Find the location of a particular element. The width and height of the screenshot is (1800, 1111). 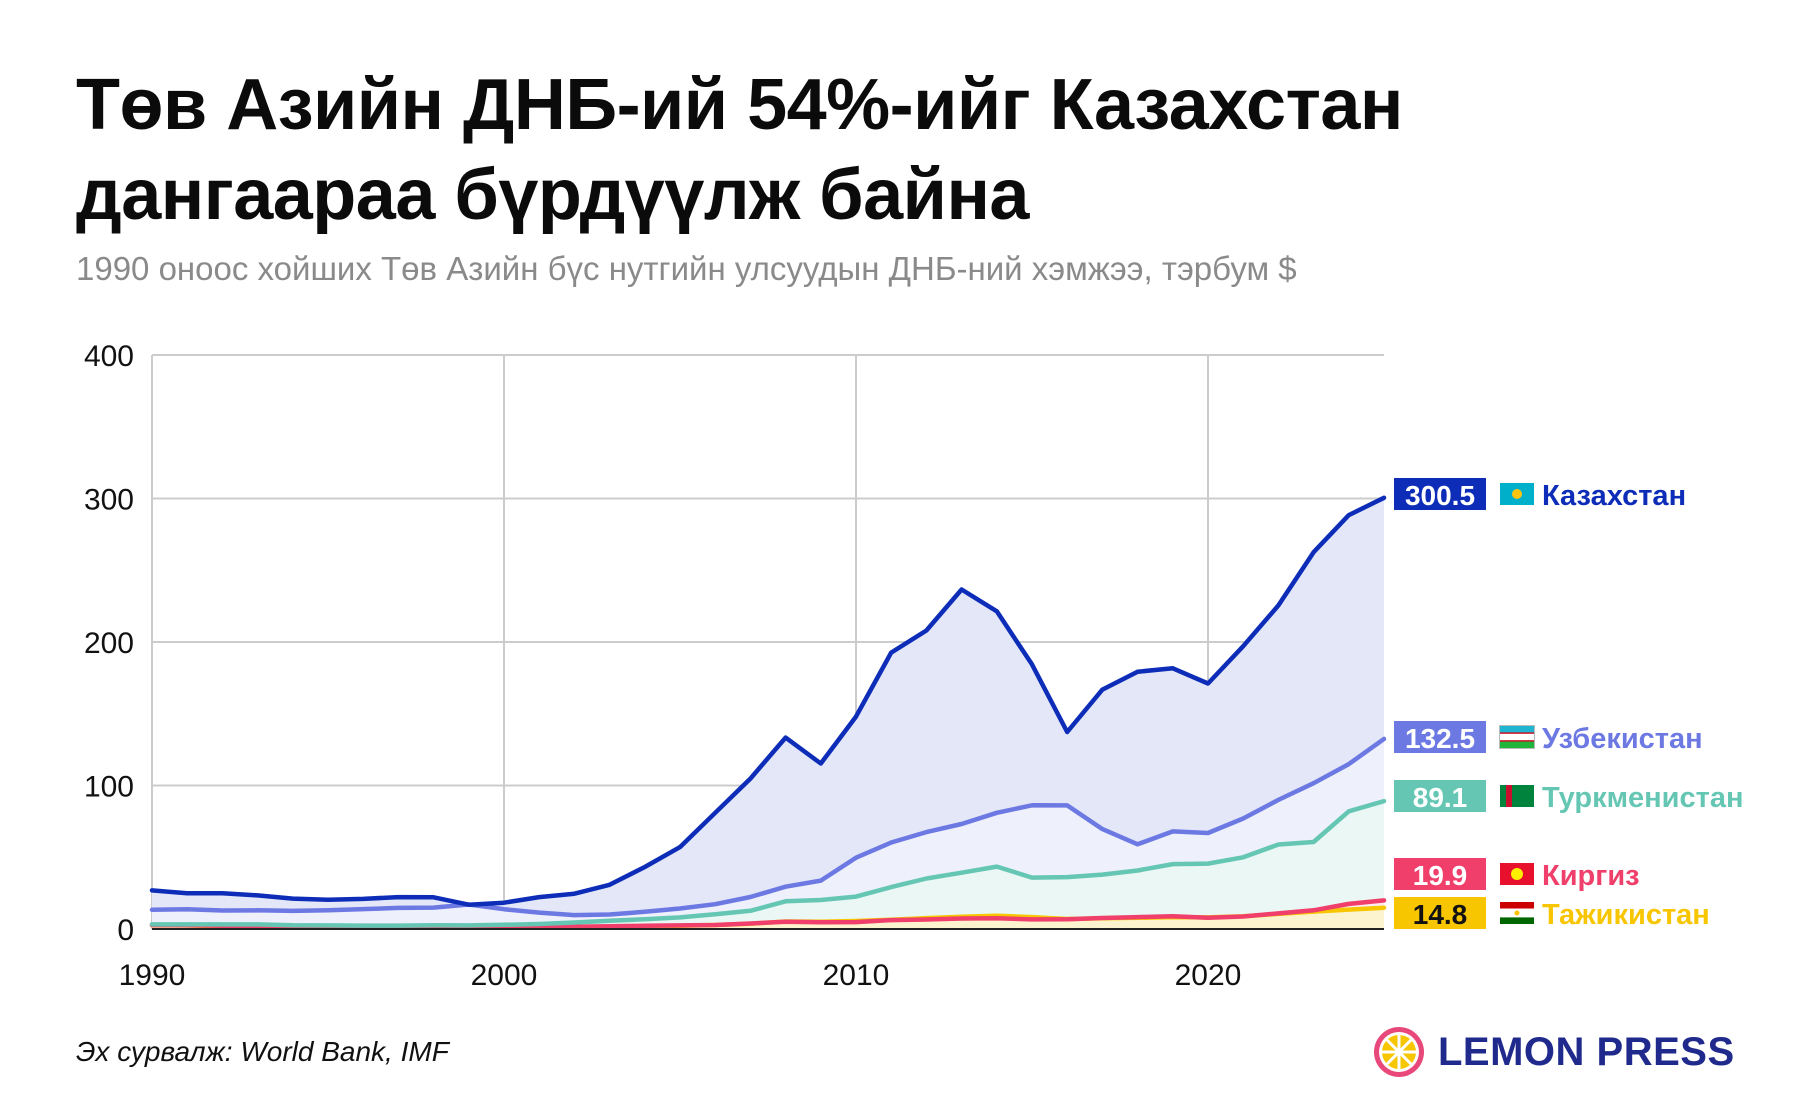

value-label: 14.8 is located at coordinates (1440, 914).